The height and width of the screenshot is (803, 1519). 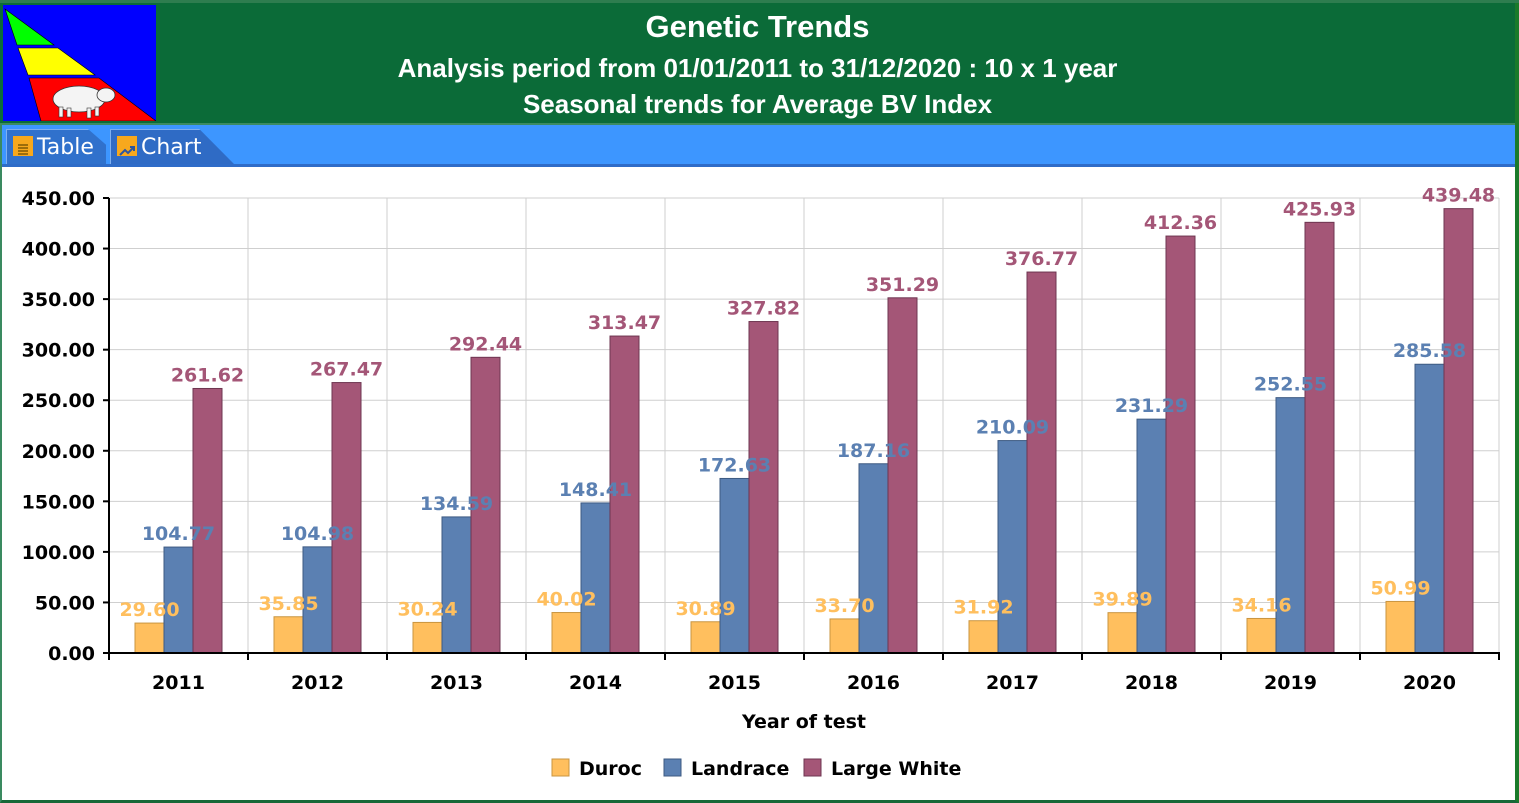 What do you see at coordinates (1400, 588) in the screenshot?
I see `data-label: 50.99` at bounding box center [1400, 588].